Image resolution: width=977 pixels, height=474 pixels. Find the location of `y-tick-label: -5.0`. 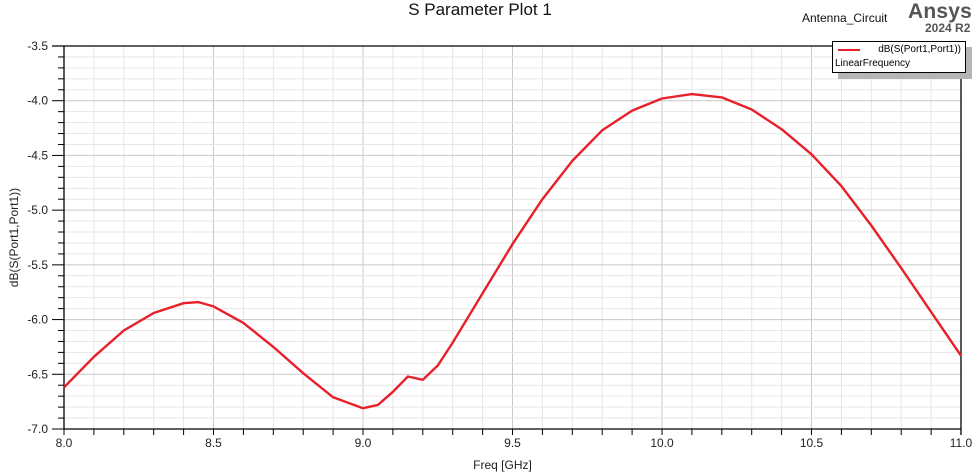

y-tick-label: -5.0 is located at coordinates (37, 210).